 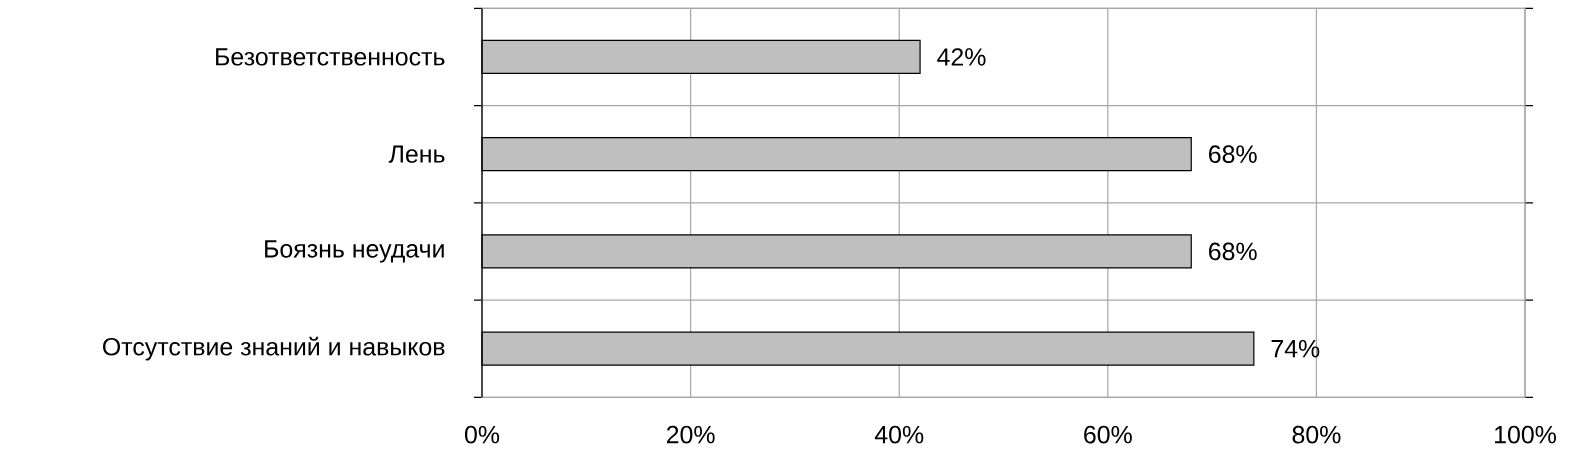 I want to click on data-label: 74%, so click(x=1295, y=348).